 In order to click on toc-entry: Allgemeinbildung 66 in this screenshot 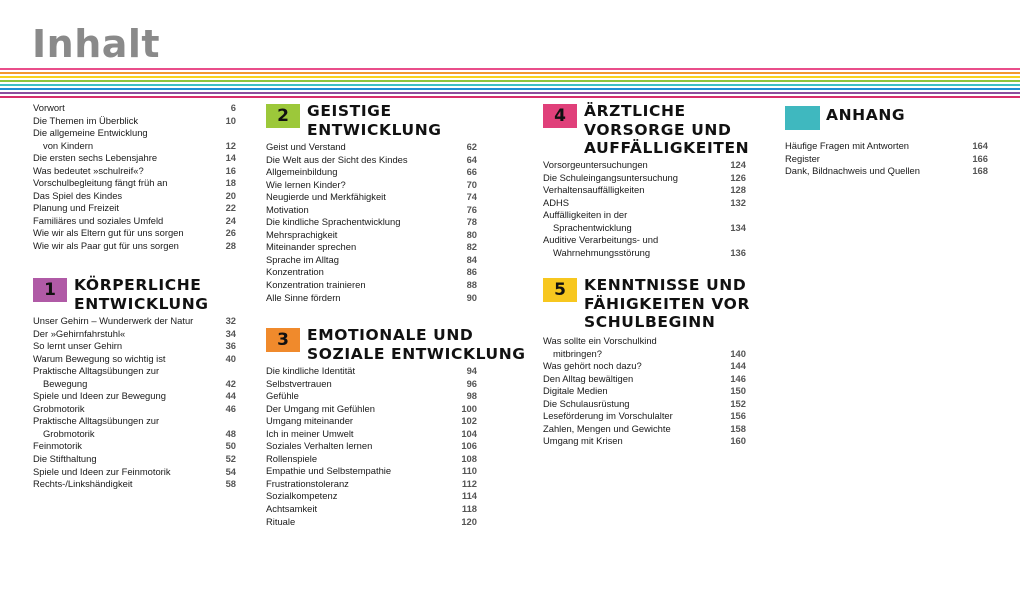, I will do `click(371, 172)`.